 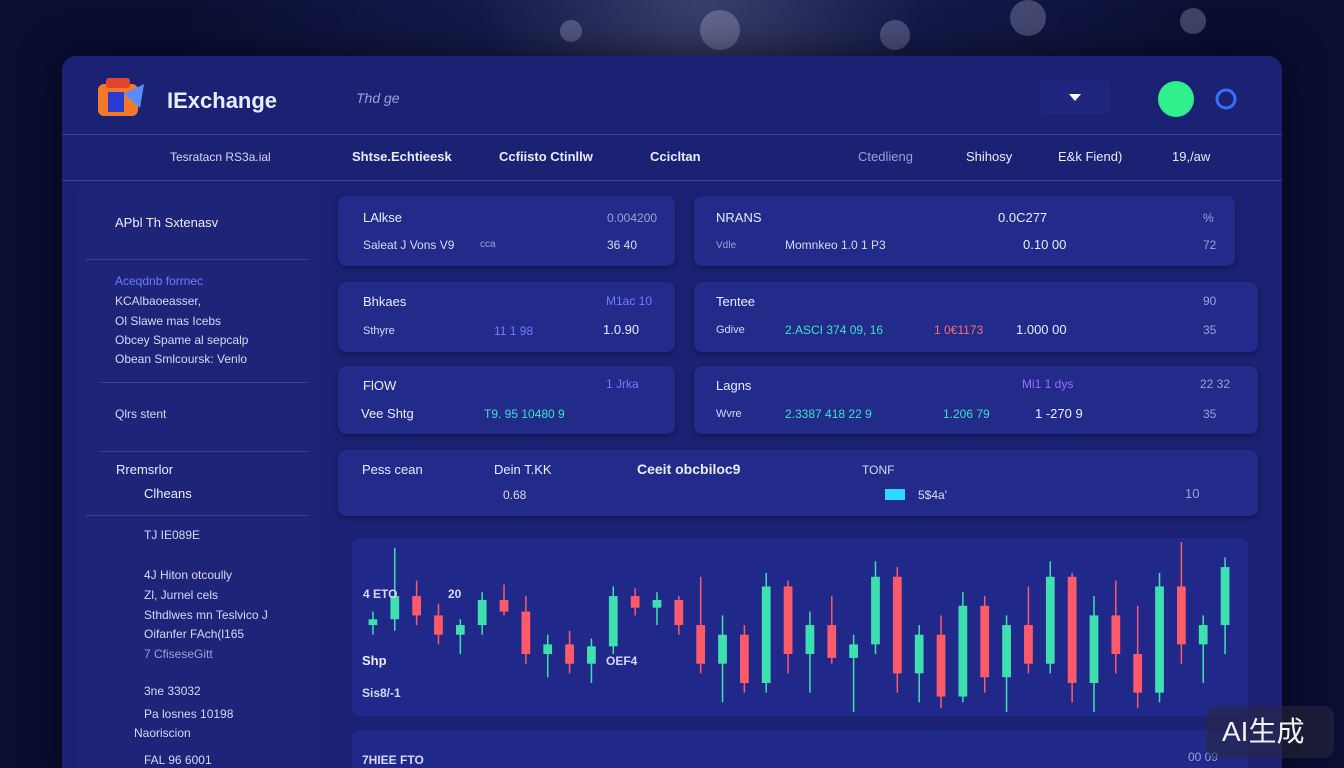 What do you see at coordinates (381, 693) in the screenshot?
I see `chart-label: Sis8/-1` at bounding box center [381, 693].